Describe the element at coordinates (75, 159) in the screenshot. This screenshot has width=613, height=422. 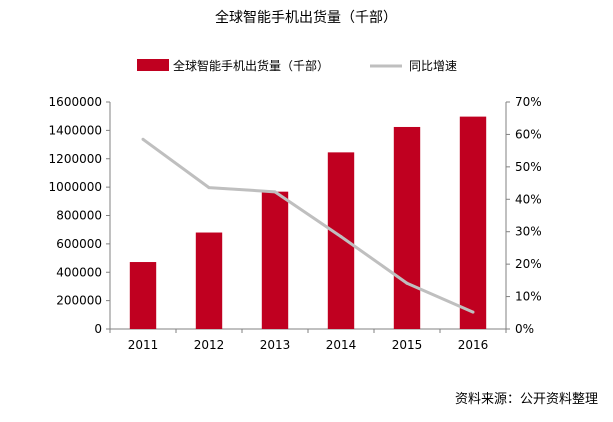
I see `y-left-tick-label: 1200000` at that location.